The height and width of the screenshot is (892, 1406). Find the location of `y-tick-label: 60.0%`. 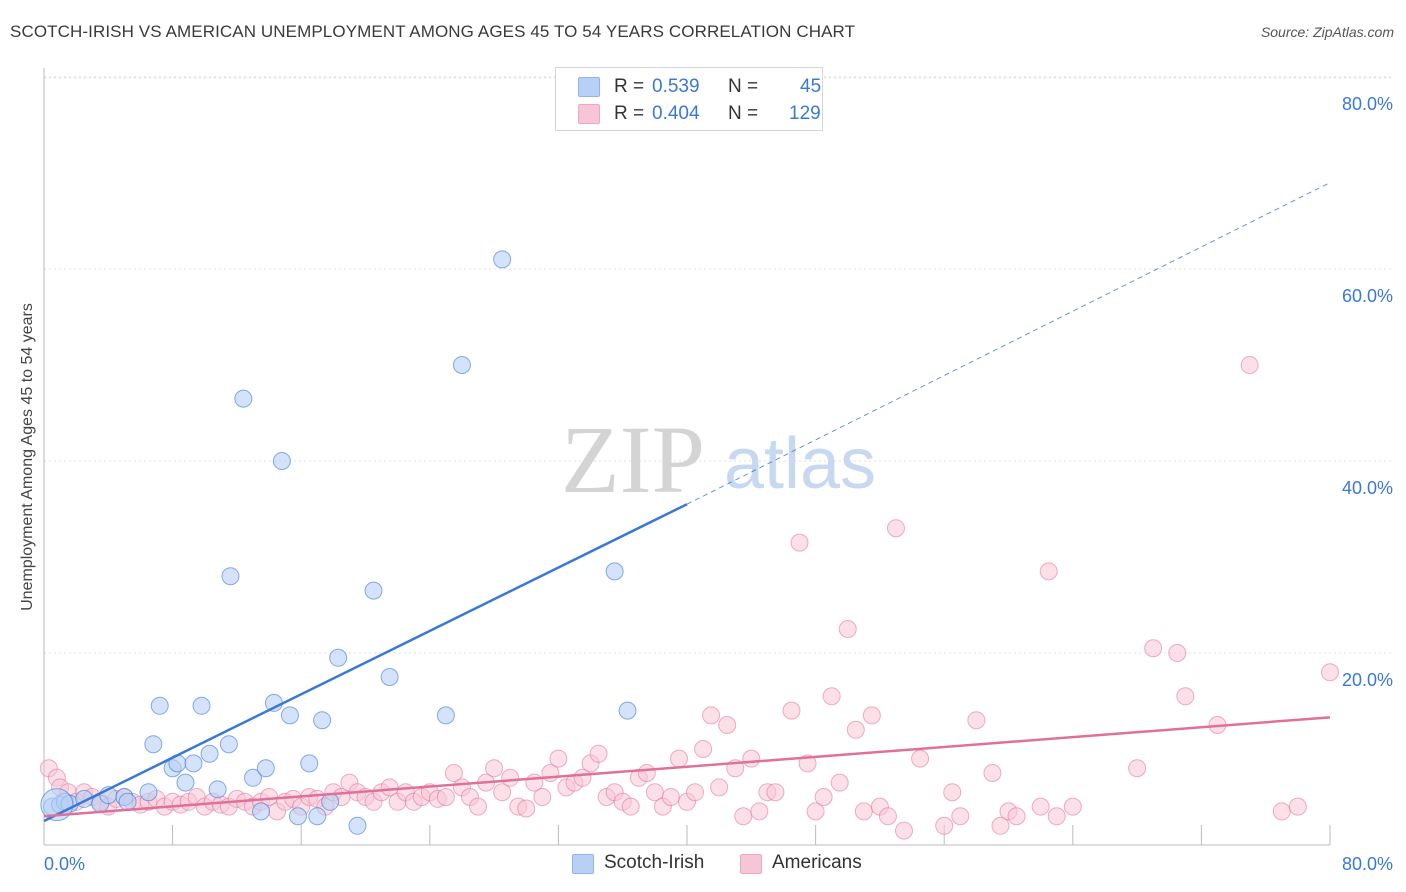

y-tick-label: 60.0% is located at coordinates (1367, 296).